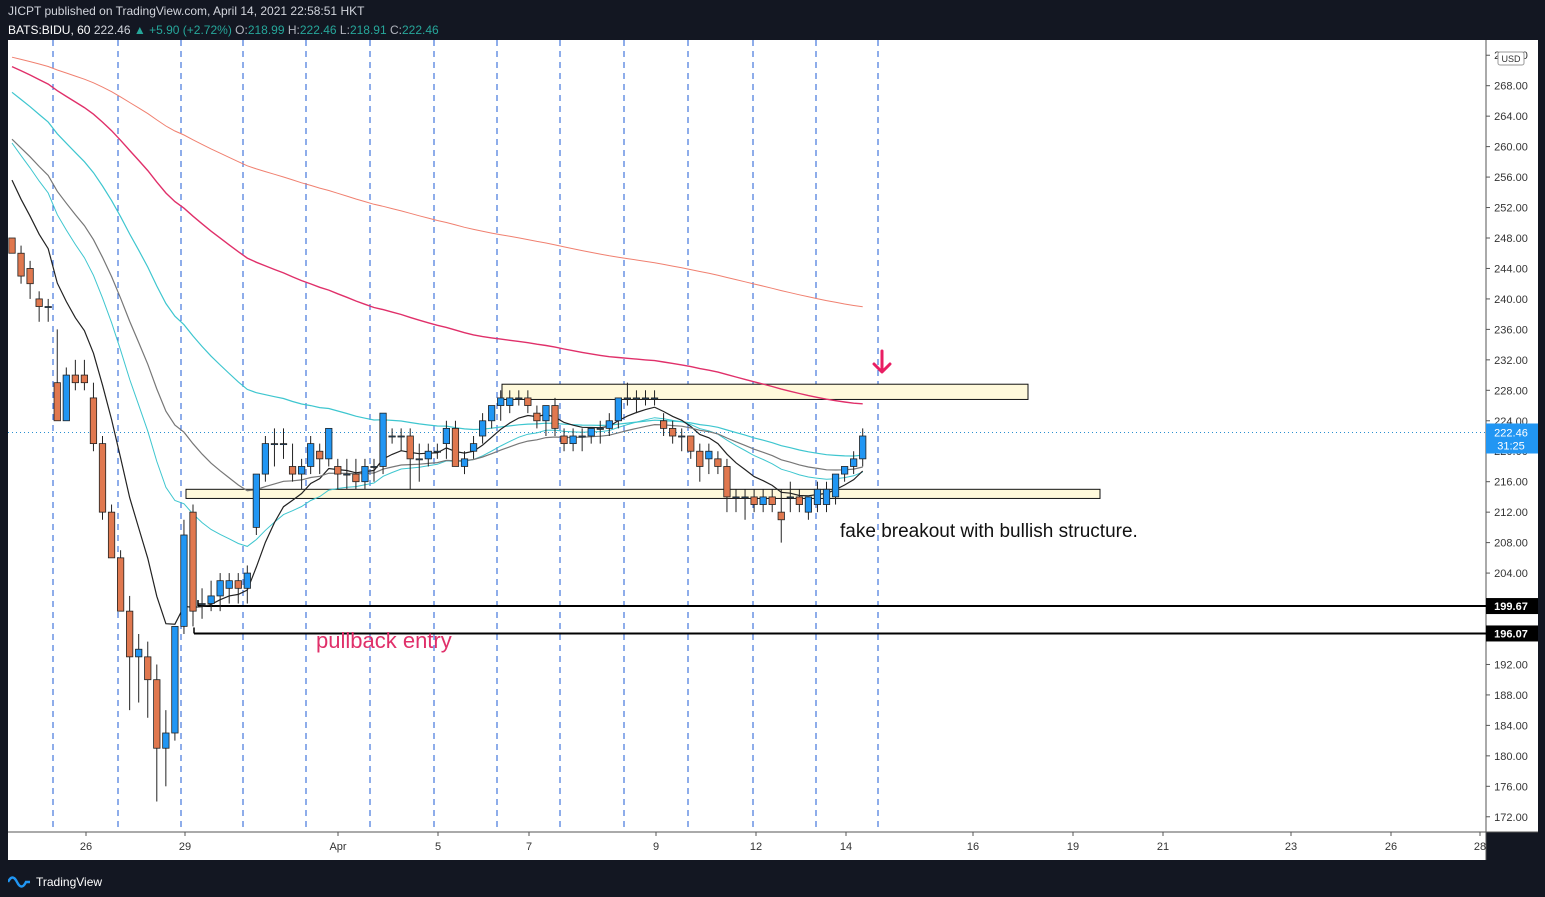  What do you see at coordinates (69, 882) in the screenshot?
I see `footer-brand: TradingView` at bounding box center [69, 882].